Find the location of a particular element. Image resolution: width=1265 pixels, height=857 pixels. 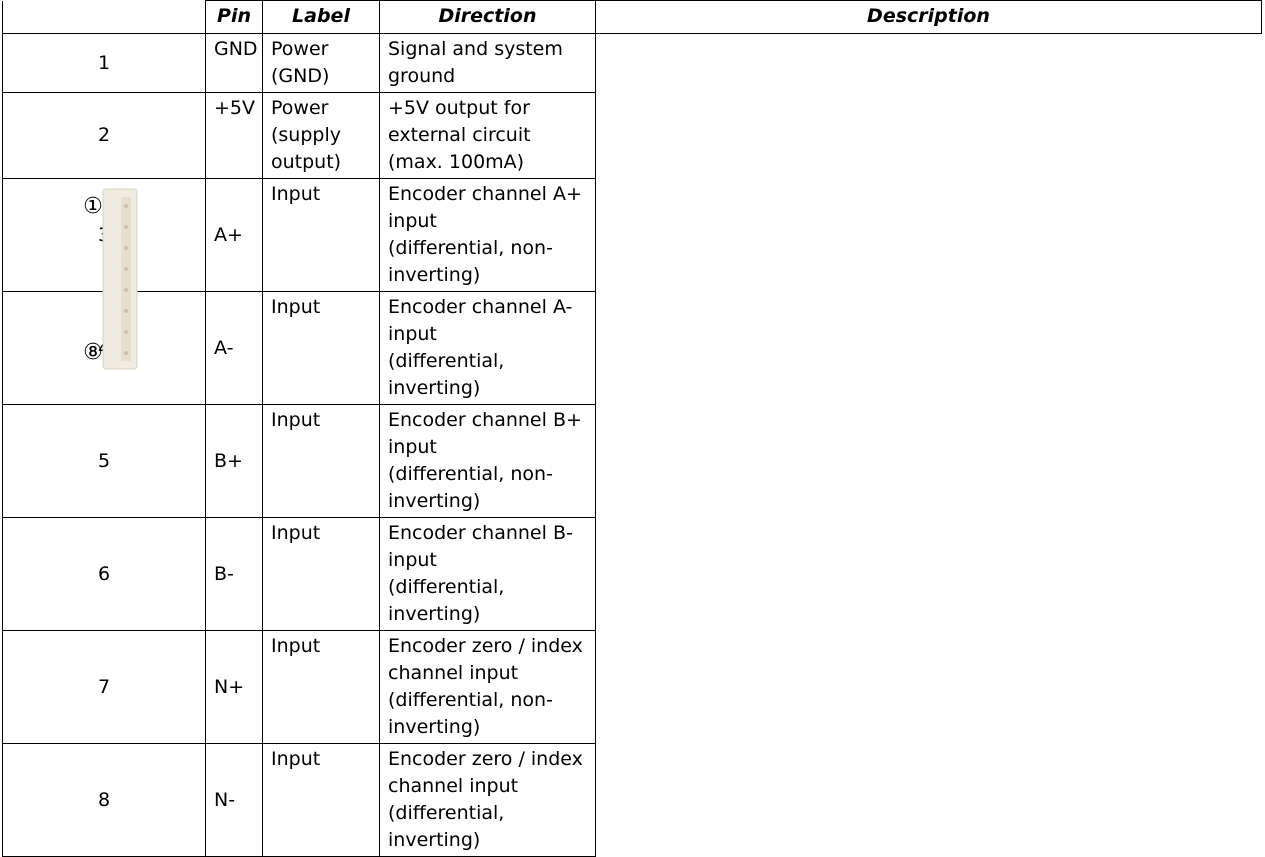

direction-cell: Power (GND) is located at coordinates (321, 63).